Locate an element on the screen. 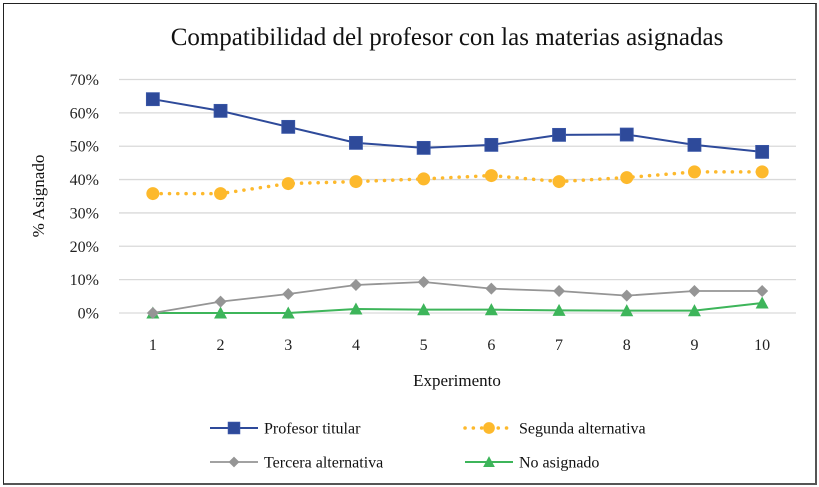  series-tercera-alternativa is located at coordinates (457, 297).